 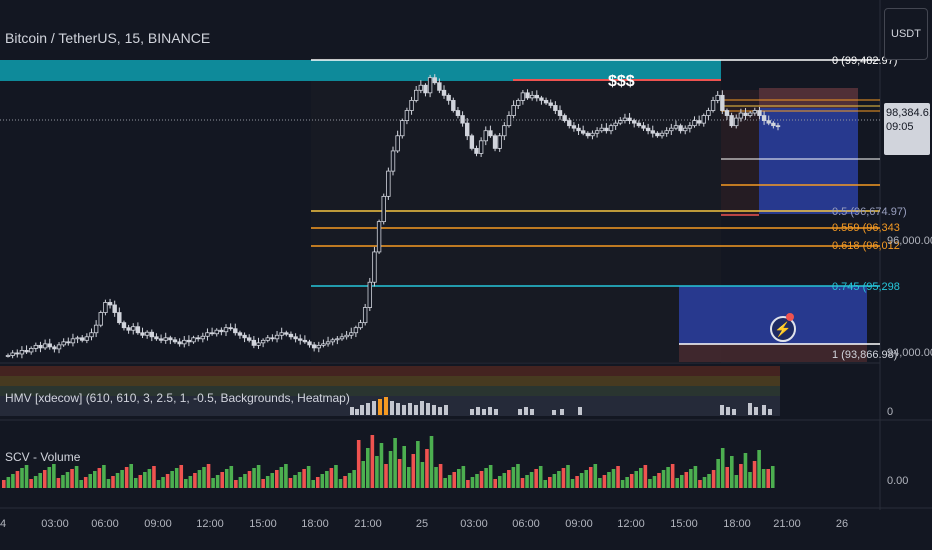 What do you see at coordinates (909, 113) in the screenshot?
I see `last-price-value: 98,384.61` at bounding box center [909, 113].